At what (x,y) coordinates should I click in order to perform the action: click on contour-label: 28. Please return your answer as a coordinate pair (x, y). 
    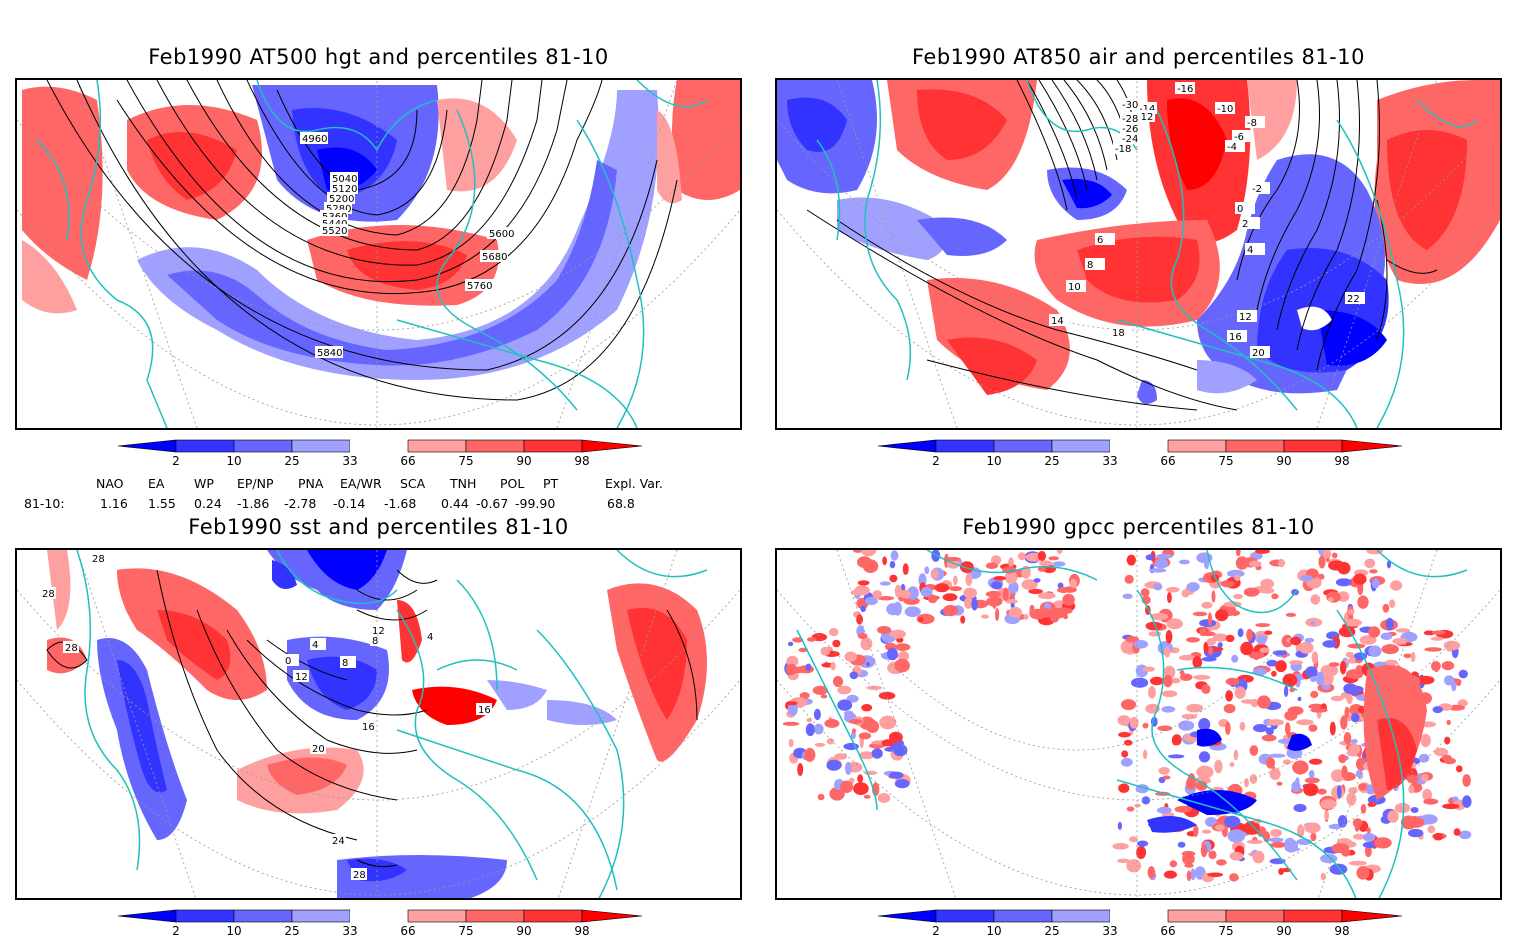
    Looking at the image, I should click on (48, 594).